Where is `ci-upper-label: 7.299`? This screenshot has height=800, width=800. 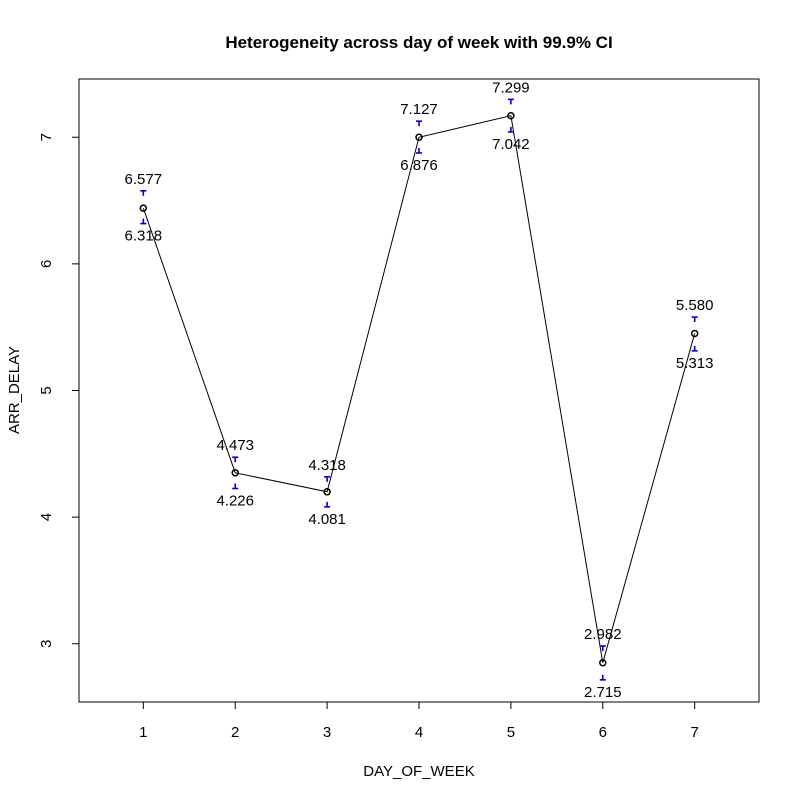 ci-upper-label: 7.299 is located at coordinates (511, 87).